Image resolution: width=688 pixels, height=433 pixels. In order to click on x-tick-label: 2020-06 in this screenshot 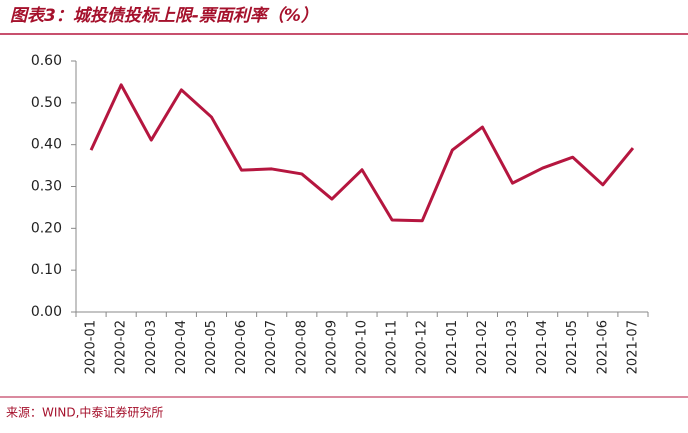, I will do `click(241, 347)`.